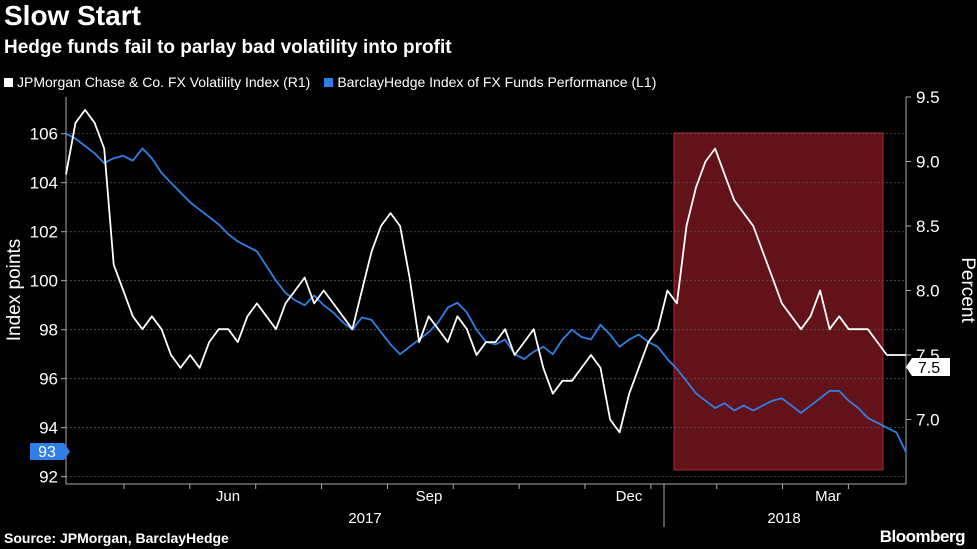  Describe the element at coordinates (14, 290) in the screenshot. I see `left-axis-title: Index points` at that location.